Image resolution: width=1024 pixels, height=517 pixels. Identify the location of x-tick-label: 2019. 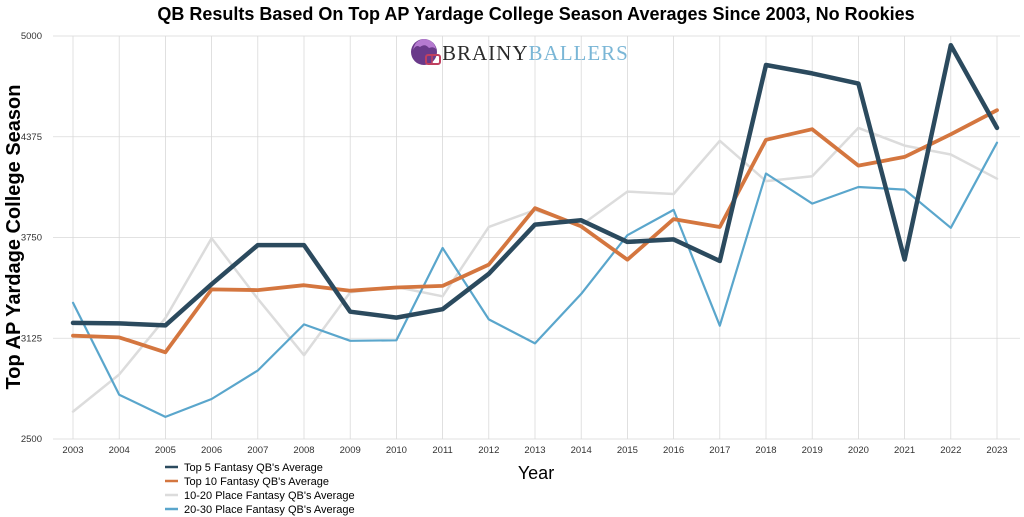
(812, 450).